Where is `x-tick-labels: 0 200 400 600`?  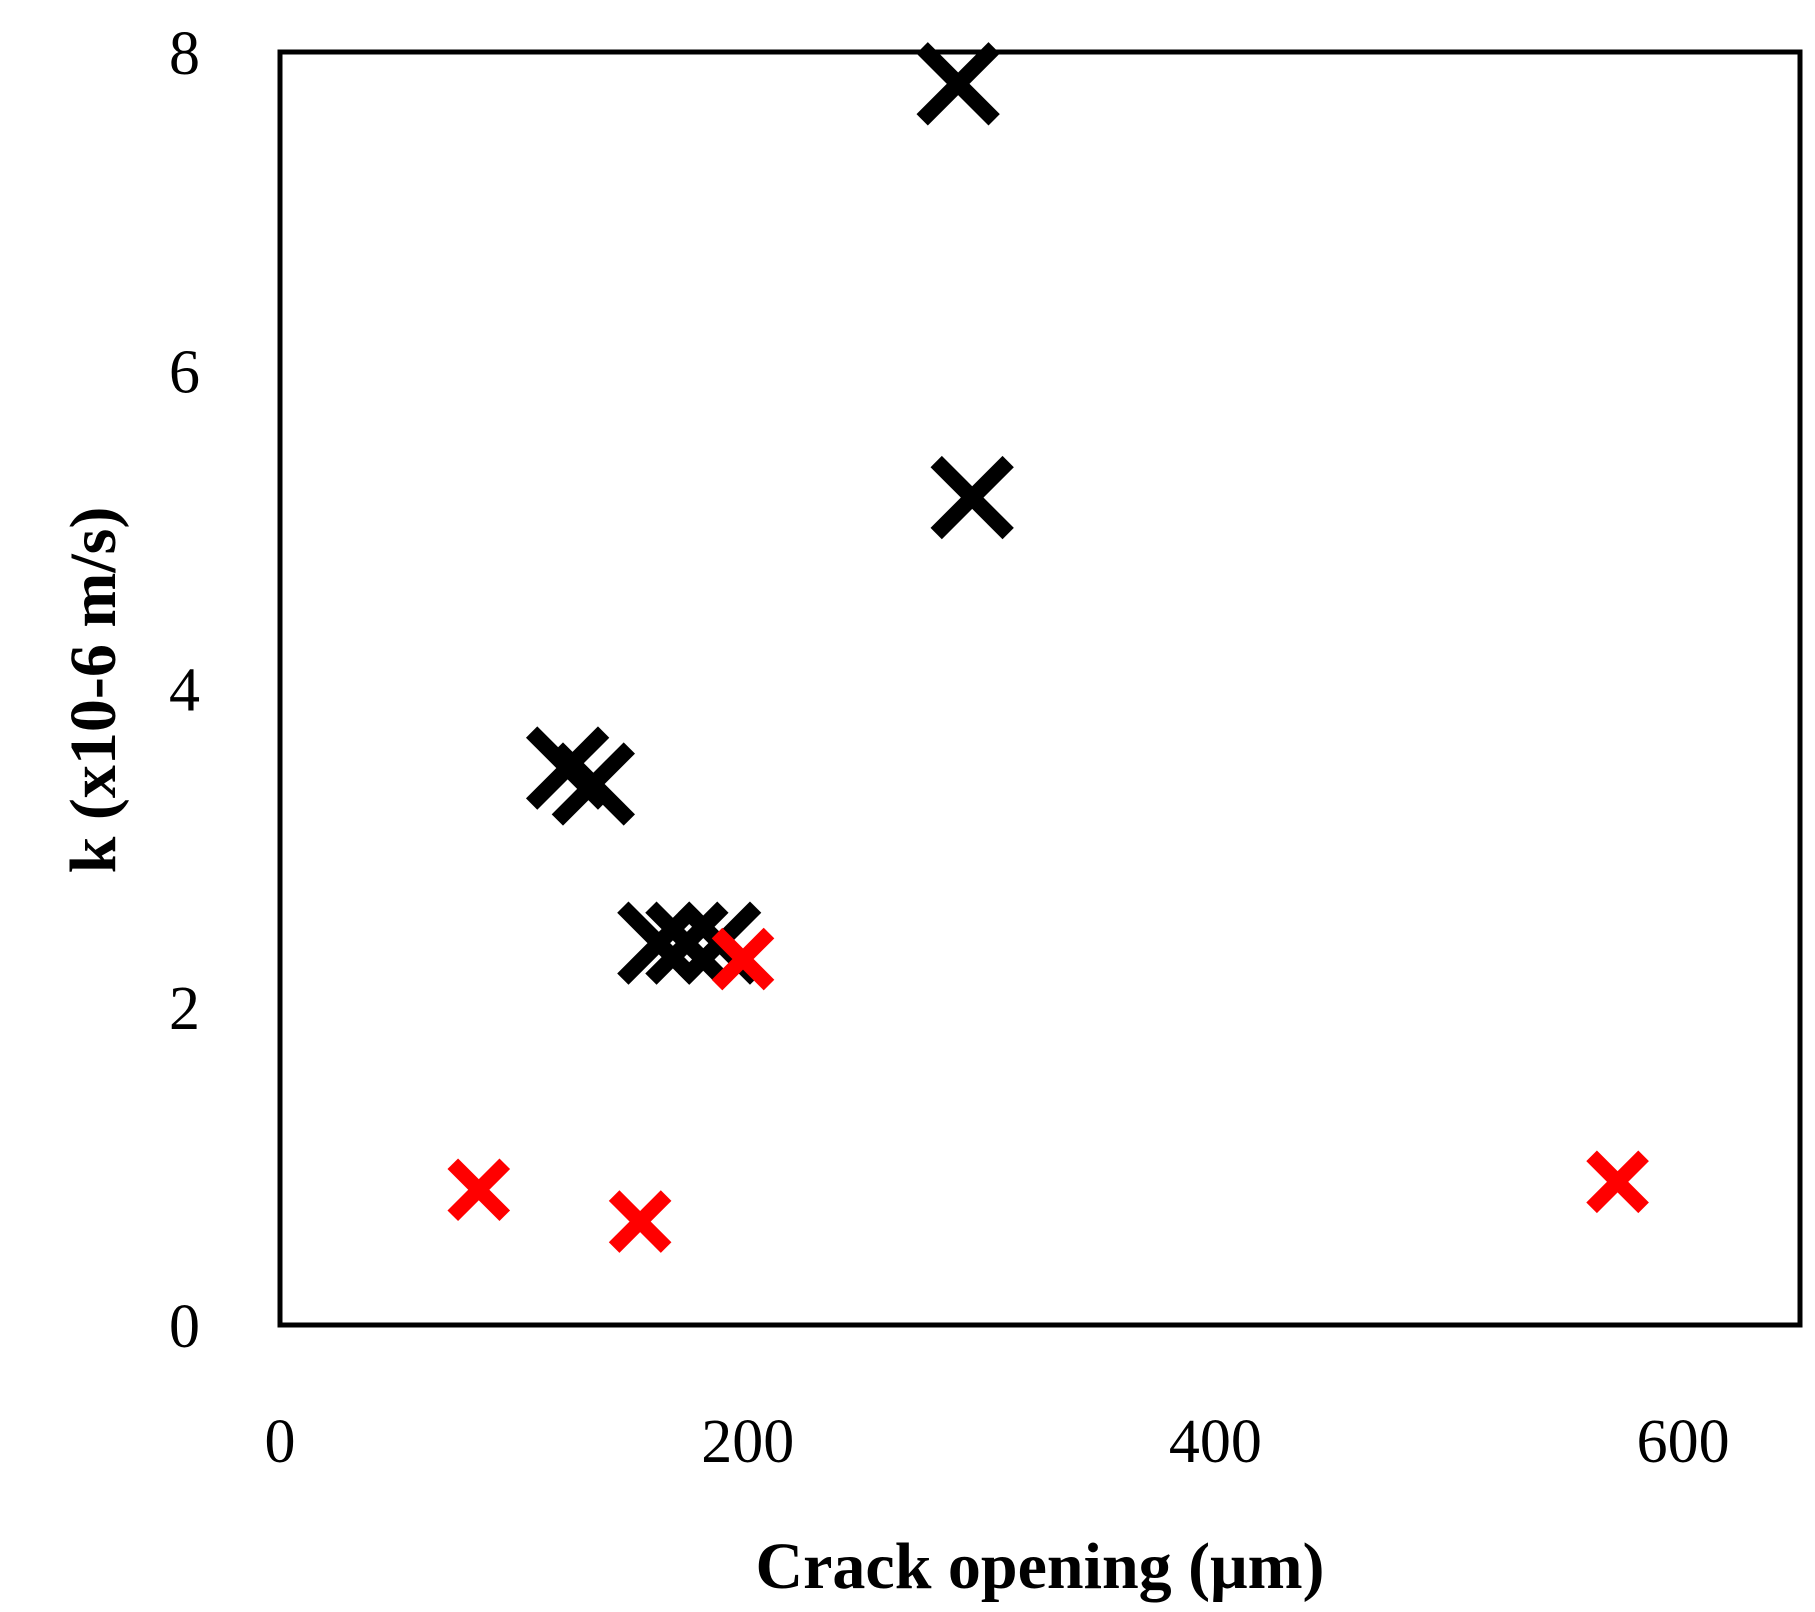
x-tick-labels: 0 200 400 600 is located at coordinates (997, 1442).